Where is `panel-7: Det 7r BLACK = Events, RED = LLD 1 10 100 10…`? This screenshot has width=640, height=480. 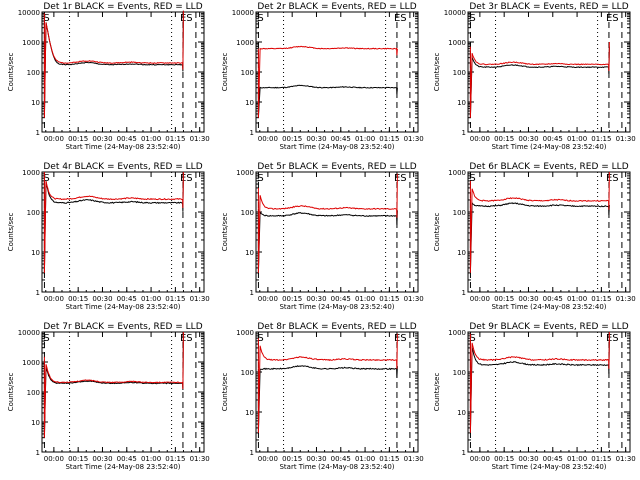
panel-7: Det 7r BLACK = Events, RED = LLD 1 10 100 10… is located at coordinates (108, 396).